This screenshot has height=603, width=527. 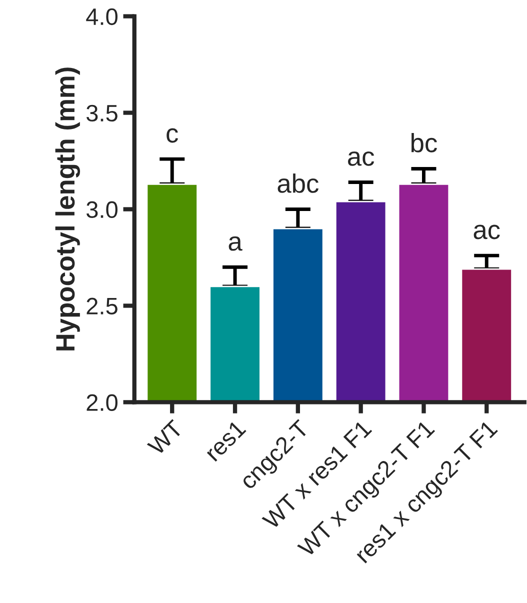 What do you see at coordinates (102, 113) in the screenshot?
I see `y-tick-label: 3.5` at bounding box center [102, 113].